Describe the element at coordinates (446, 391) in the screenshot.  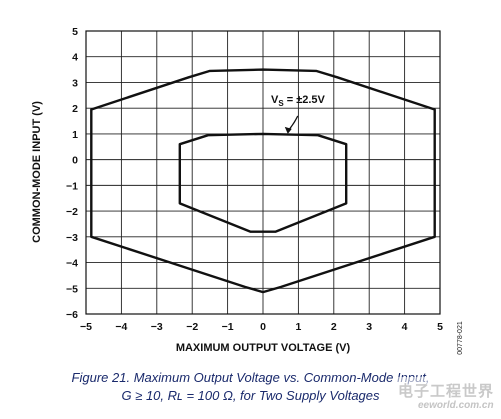
I see `watermark-text: 电子工程世界` at that location.